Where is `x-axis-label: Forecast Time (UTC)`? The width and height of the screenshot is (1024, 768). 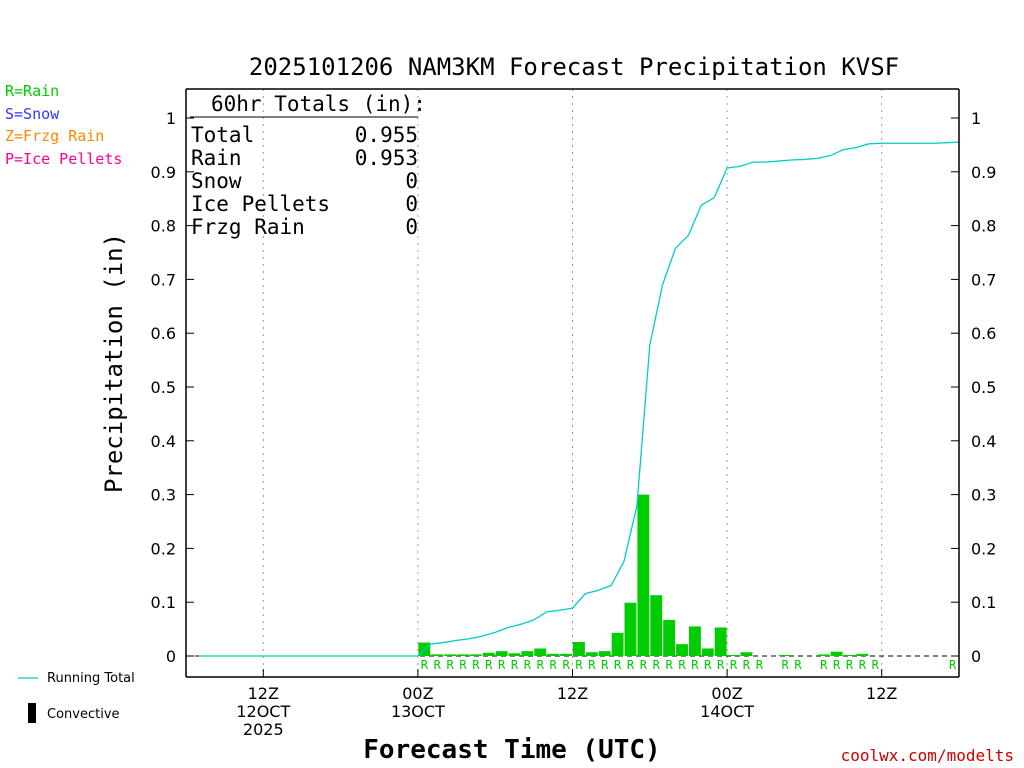 x-axis-label: Forecast Time (UTC) is located at coordinates (511, 750).